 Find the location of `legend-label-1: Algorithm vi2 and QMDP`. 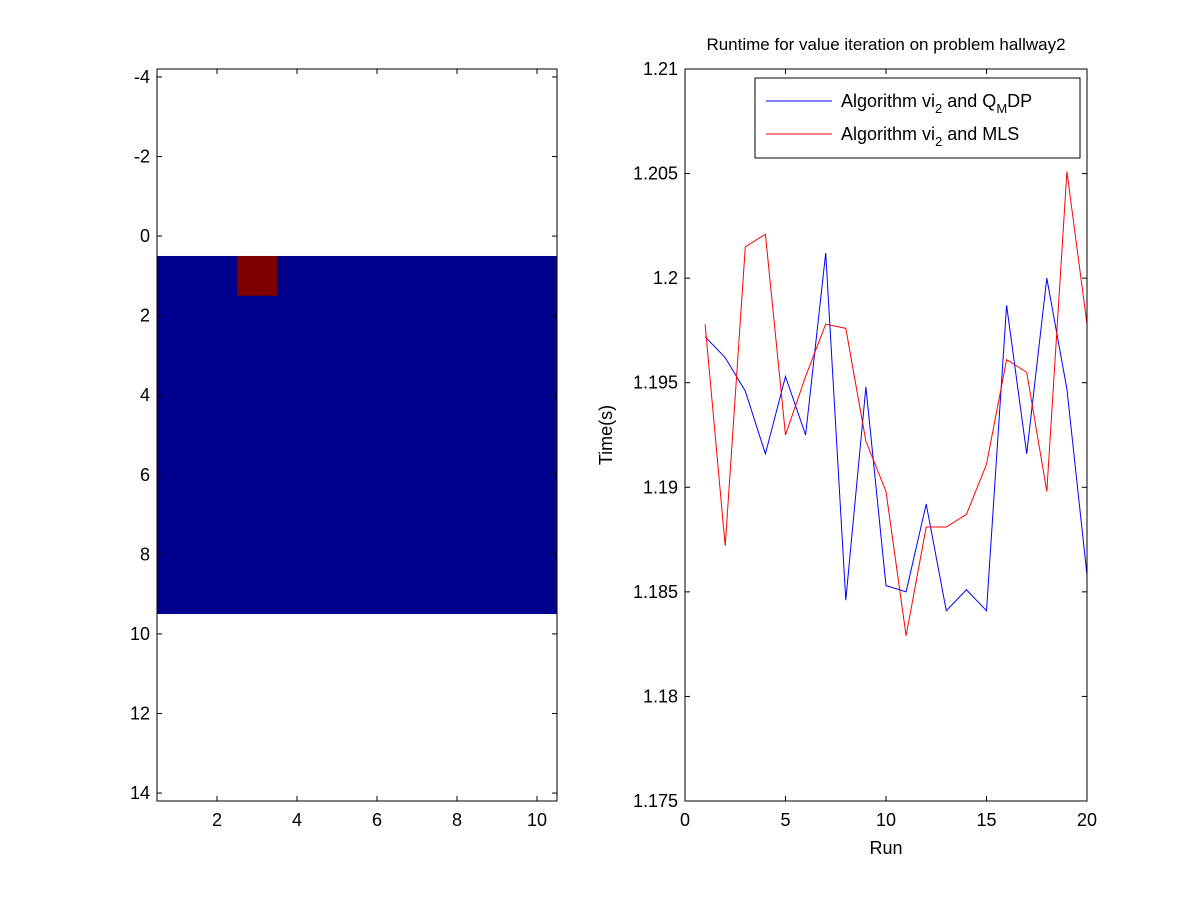

legend-label-1: Algorithm vi2 and QMDP is located at coordinates (936, 103).